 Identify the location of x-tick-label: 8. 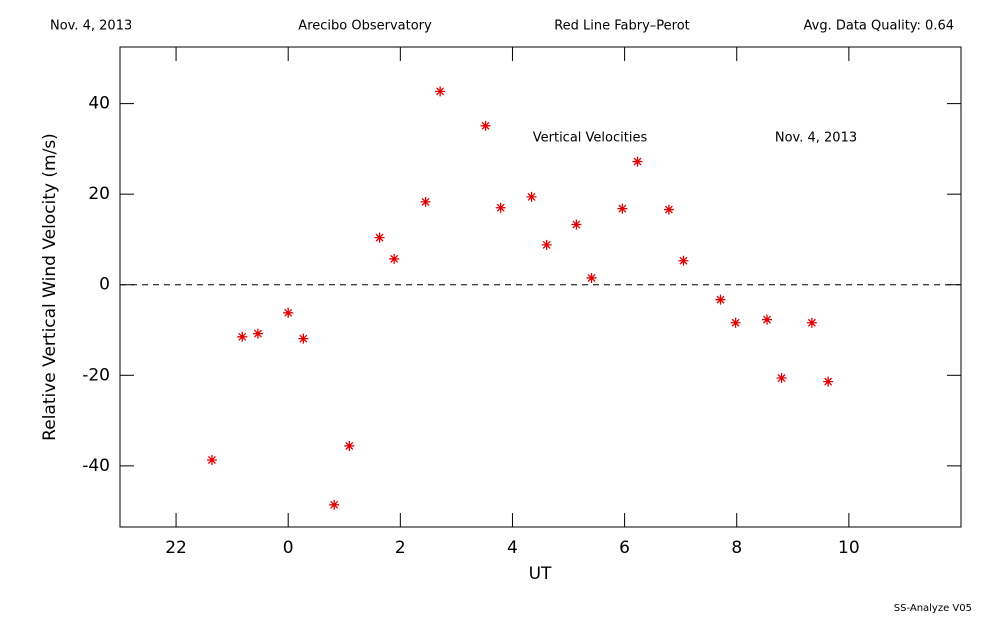
(736, 548).